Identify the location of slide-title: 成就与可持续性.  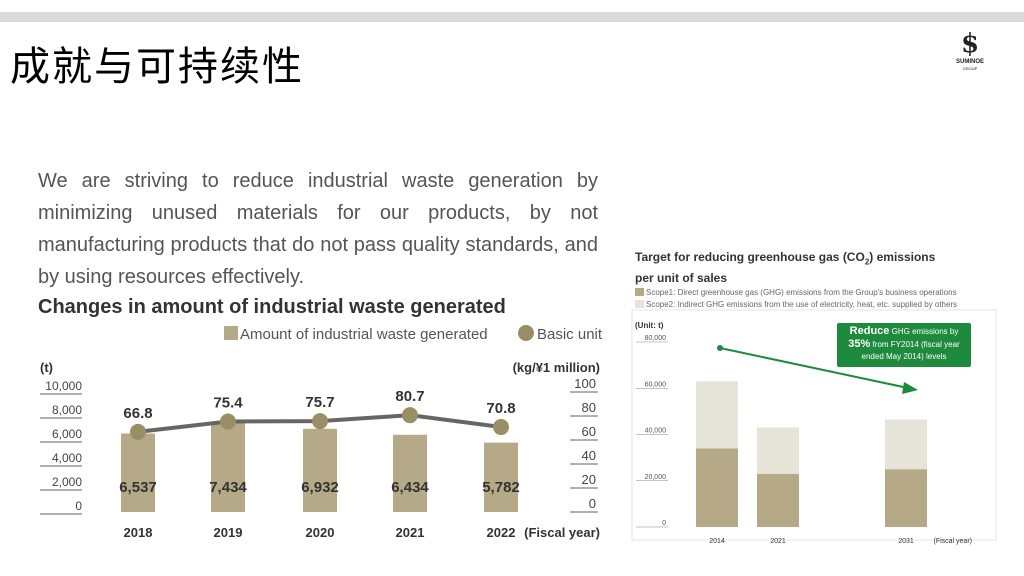
(157, 67).